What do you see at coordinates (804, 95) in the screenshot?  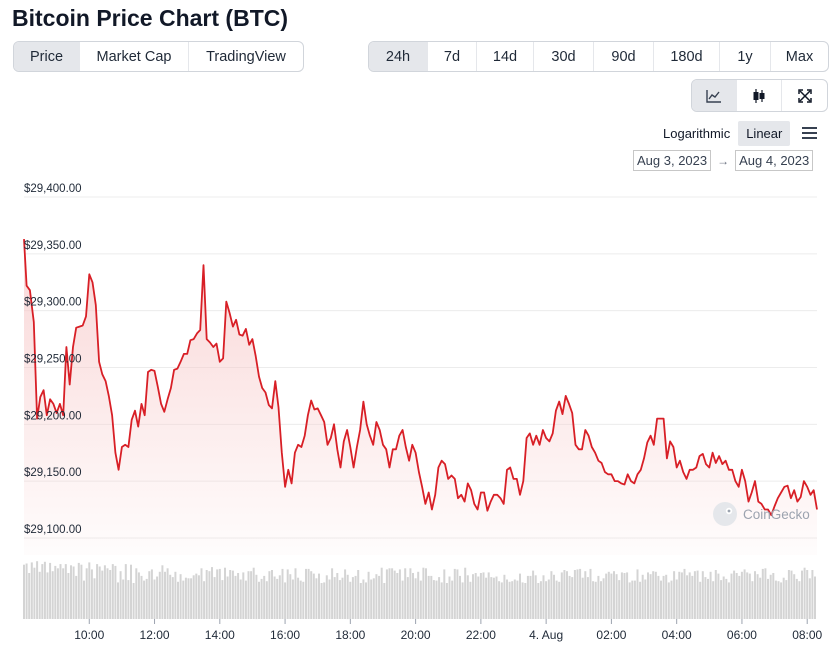 I see `fullscreen-button` at bounding box center [804, 95].